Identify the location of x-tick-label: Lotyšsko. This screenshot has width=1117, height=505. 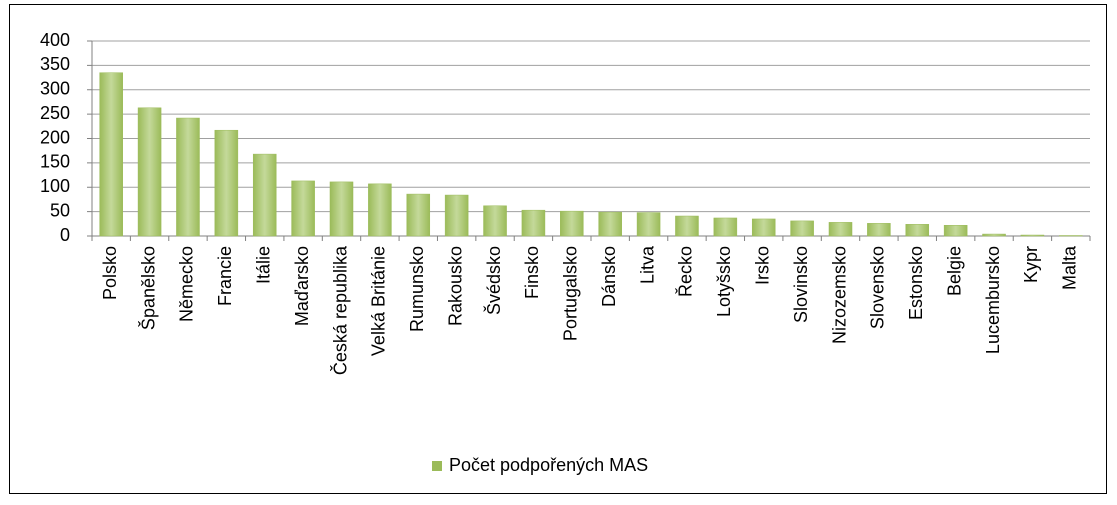
(724, 281).